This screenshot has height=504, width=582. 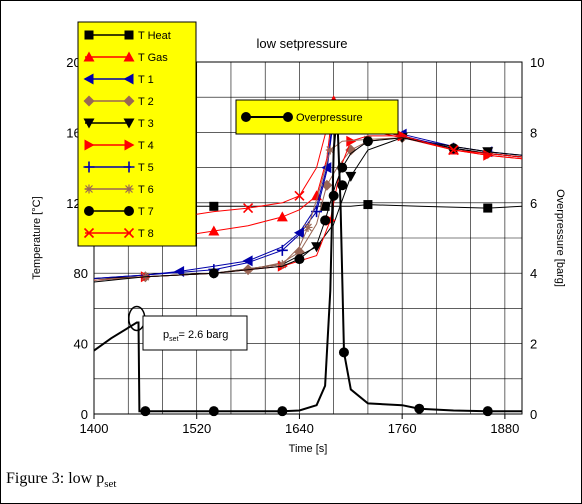 I want to click on x-tick-label: 1520, so click(x=196, y=428).